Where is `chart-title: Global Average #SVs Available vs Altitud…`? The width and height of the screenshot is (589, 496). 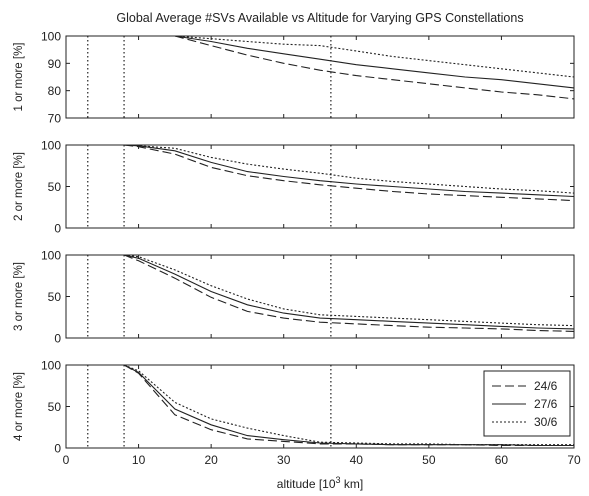 chart-title: Global Average #SVs Available vs Altitud… is located at coordinates (319, 18).